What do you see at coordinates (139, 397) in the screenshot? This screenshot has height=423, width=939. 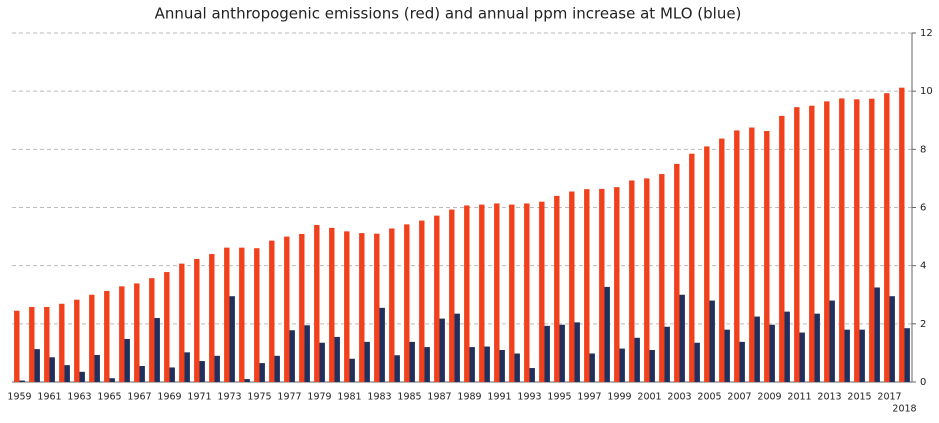 I see `x-tick-label: 1967` at bounding box center [139, 397].